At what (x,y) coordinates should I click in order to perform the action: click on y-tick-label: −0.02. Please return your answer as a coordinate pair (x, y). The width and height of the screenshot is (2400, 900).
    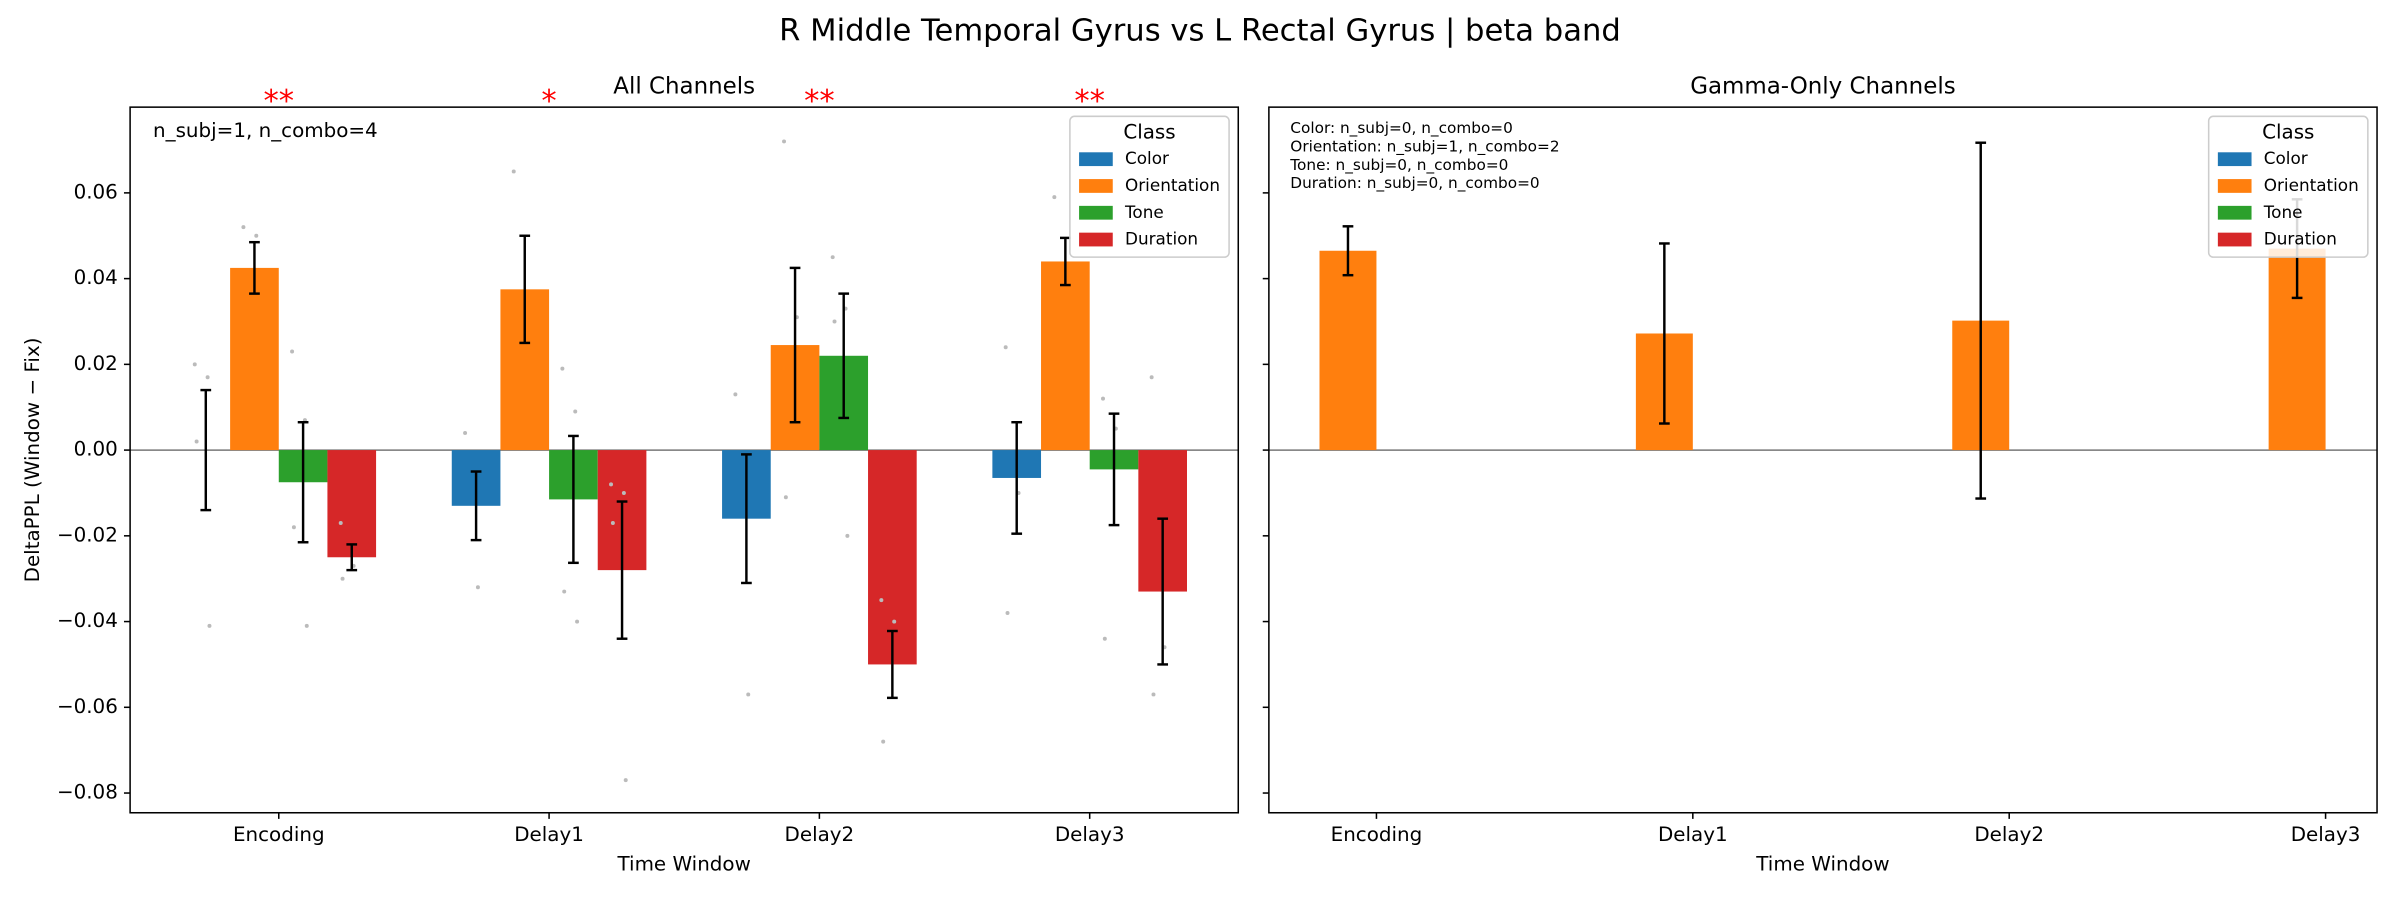
    Looking at the image, I should click on (87, 534).